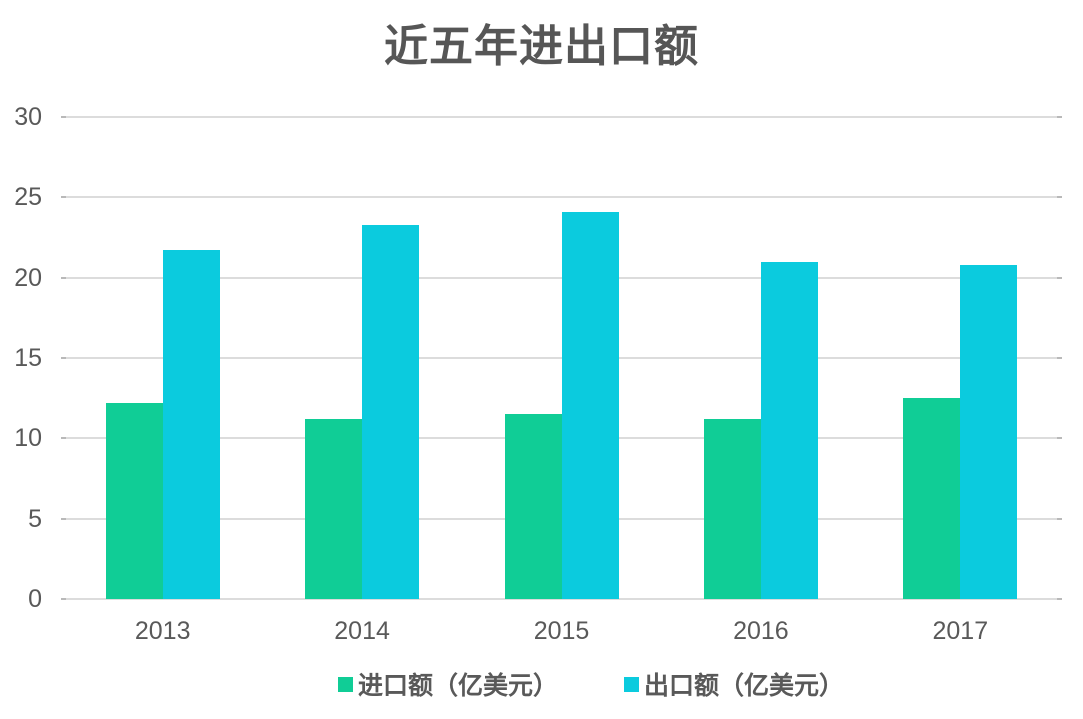 This screenshot has width=1083, height=719. What do you see at coordinates (732, 509) in the screenshot?
I see `bar-import-2016` at bounding box center [732, 509].